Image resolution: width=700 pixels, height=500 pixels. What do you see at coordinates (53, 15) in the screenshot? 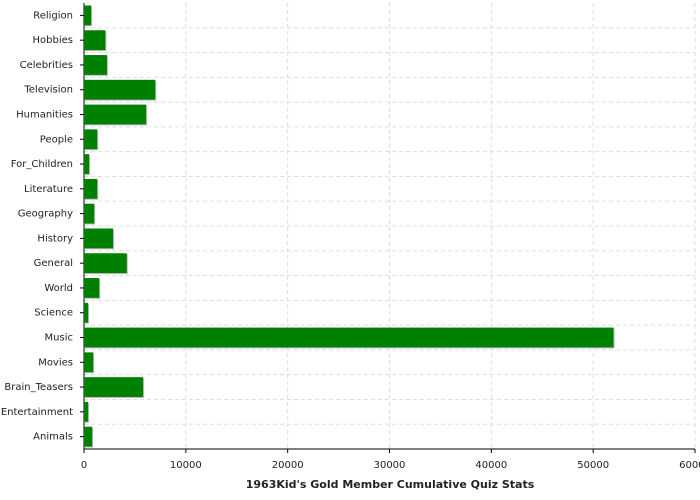
I see `y-tick-label: Religion` at bounding box center [53, 15].